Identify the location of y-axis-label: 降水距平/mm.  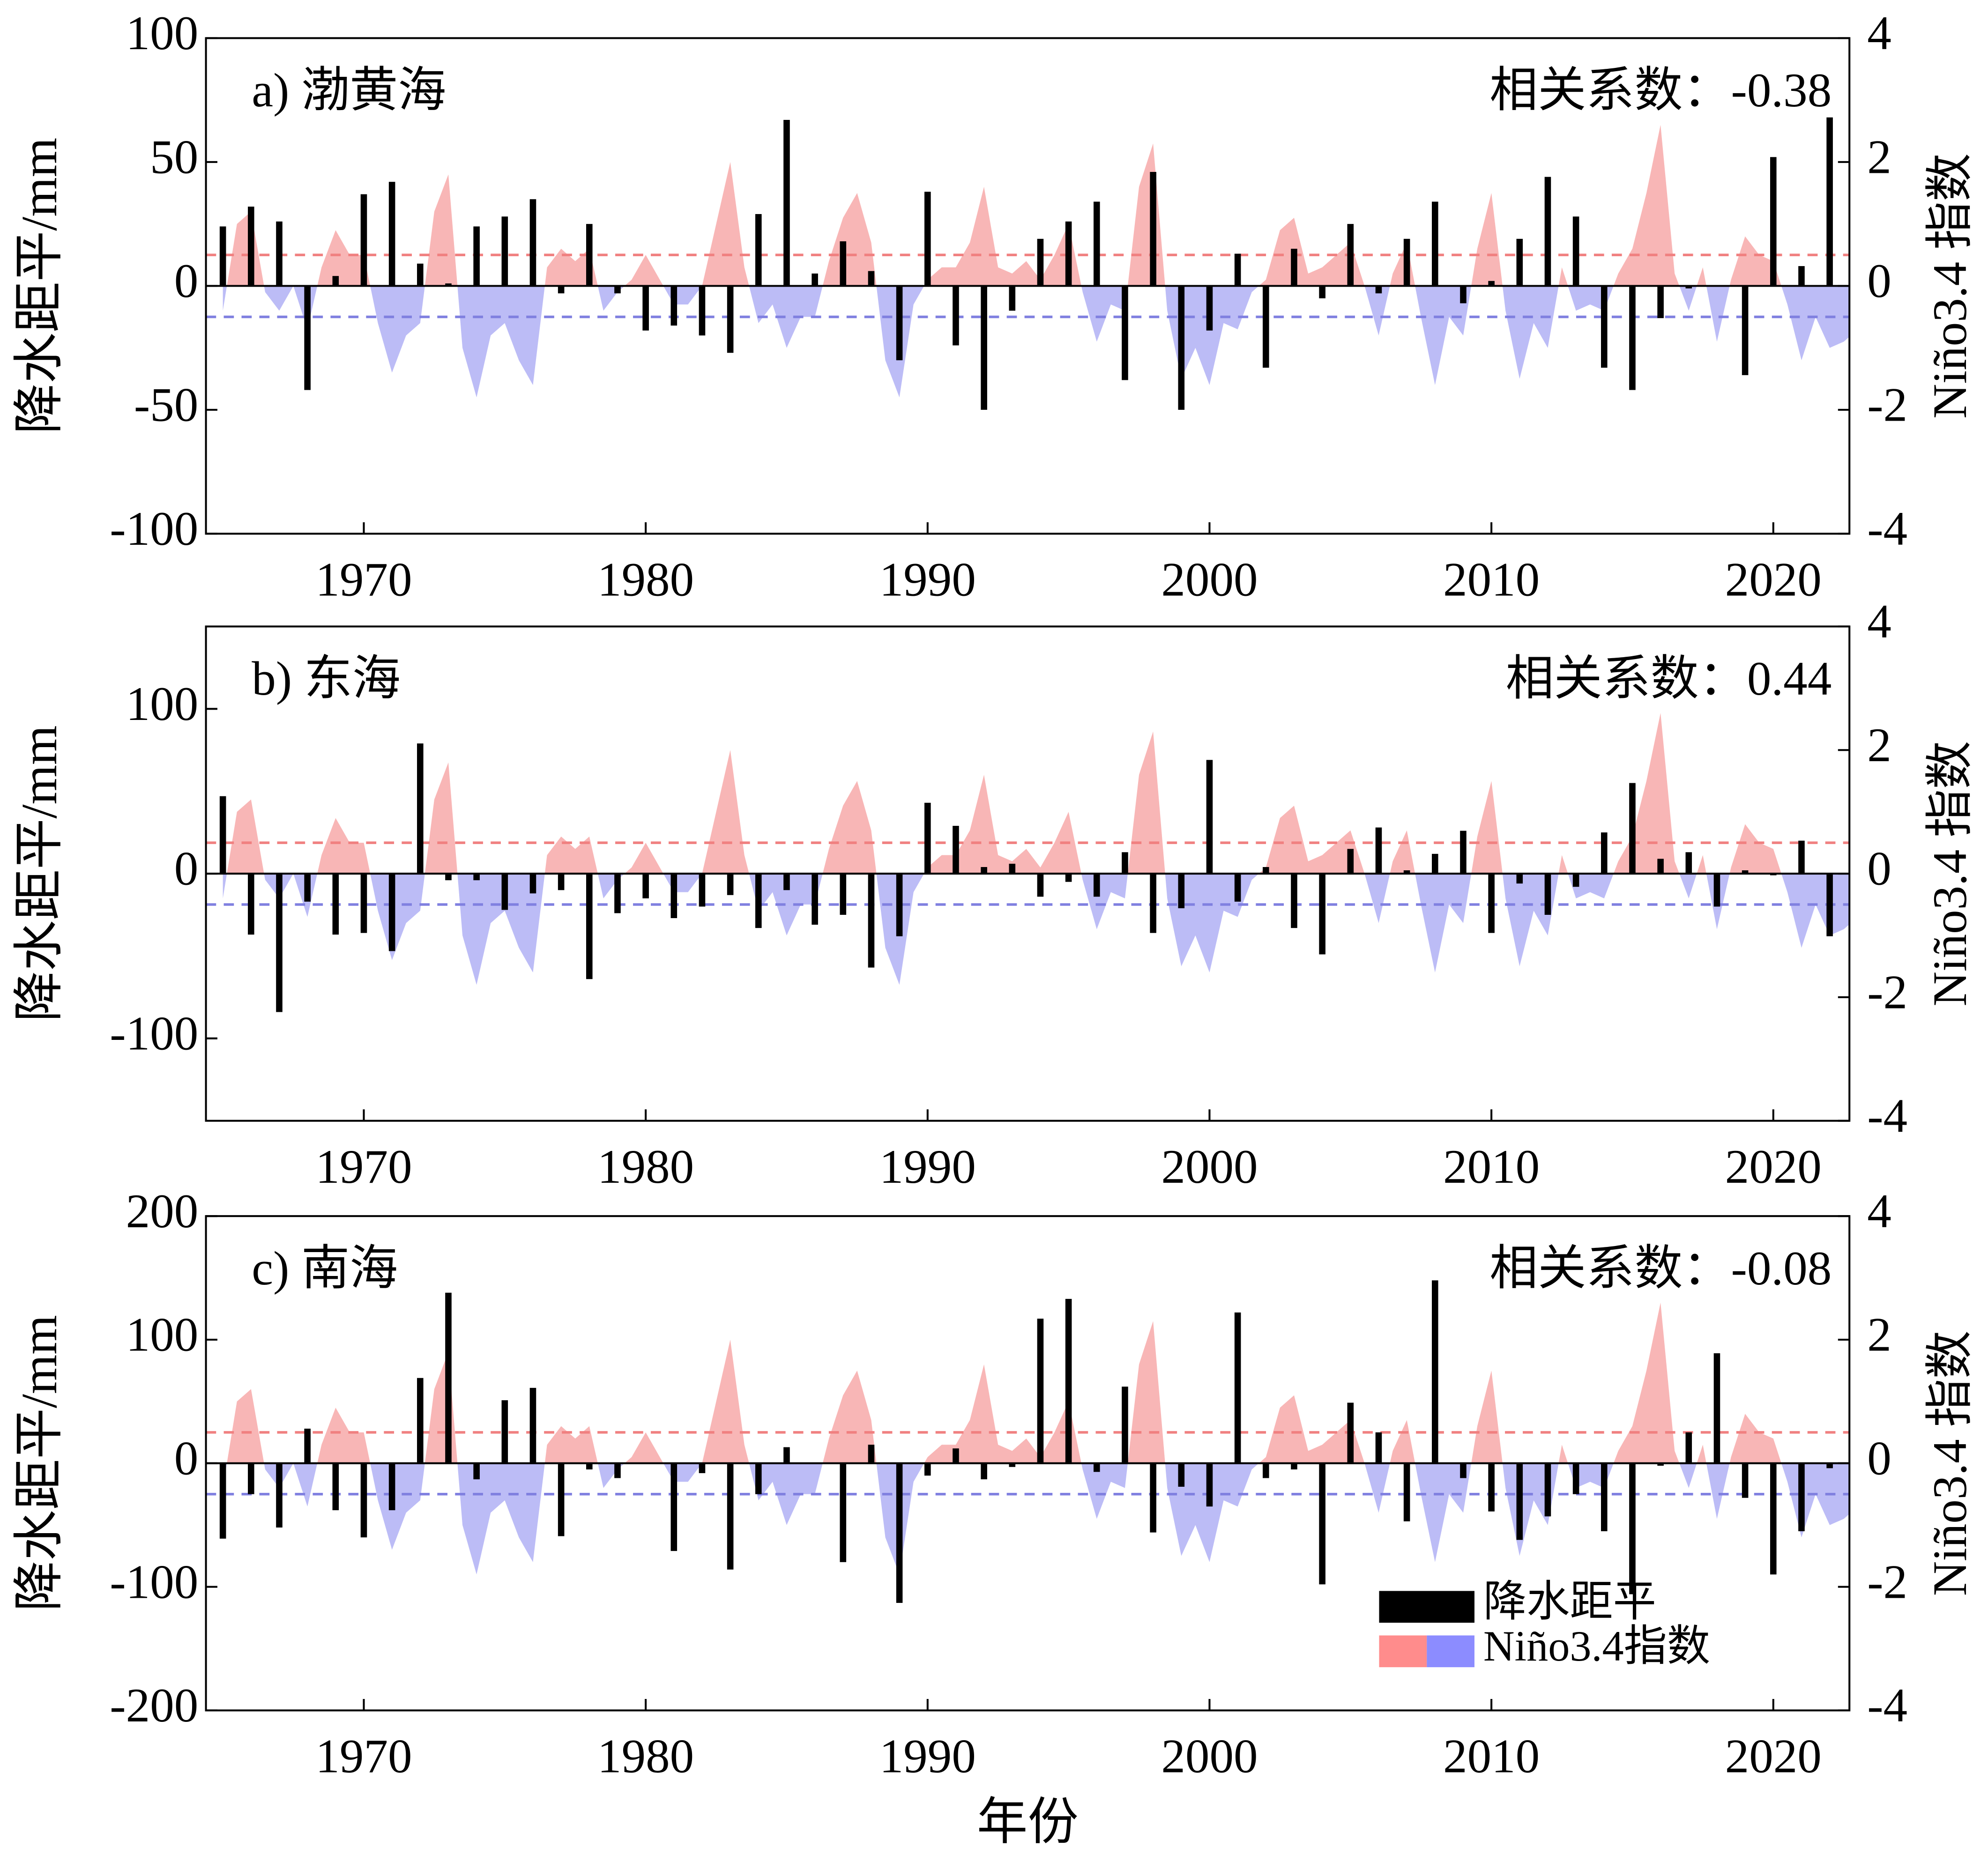
(39, 286).